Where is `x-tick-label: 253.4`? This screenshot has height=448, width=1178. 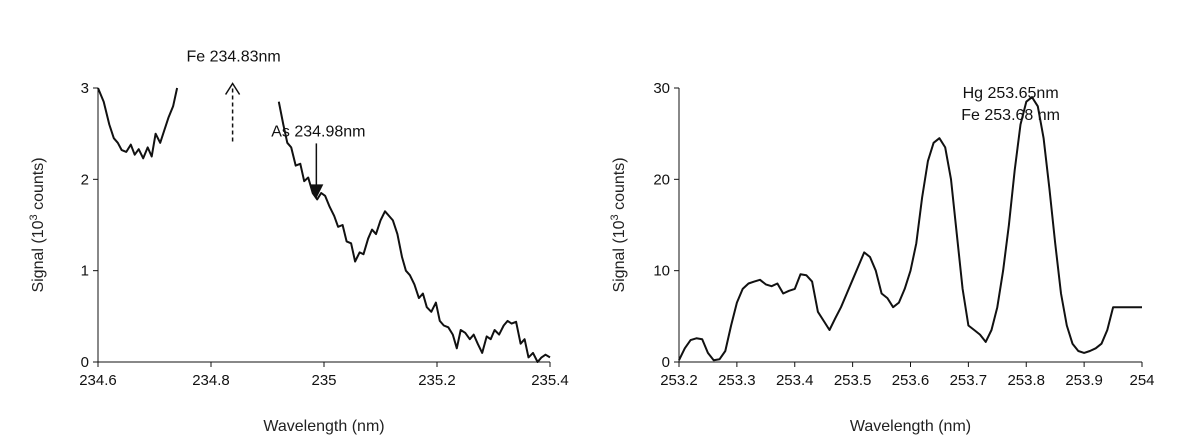
x-tick-label: 253.4 is located at coordinates (795, 380).